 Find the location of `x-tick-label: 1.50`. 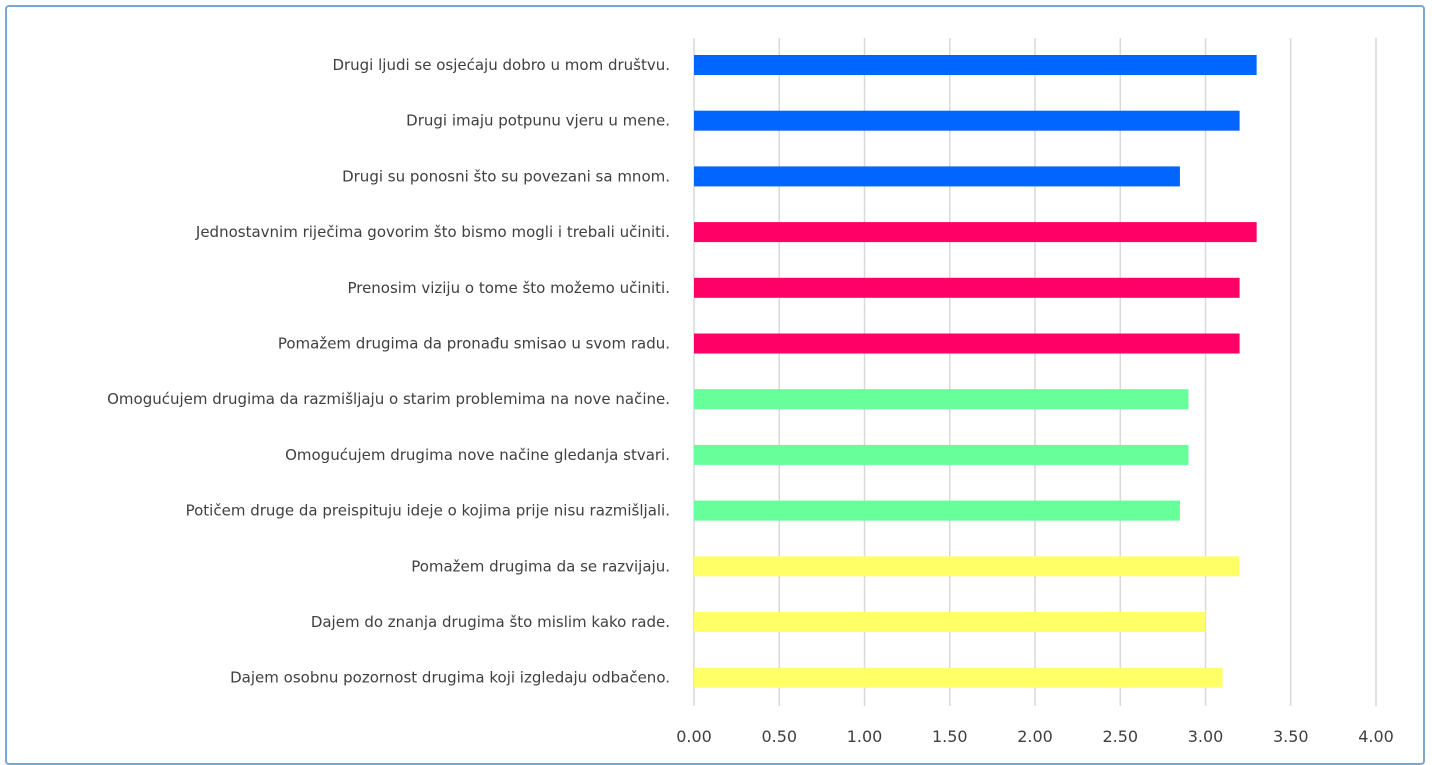

x-tick-label: 1.50 is located at coordinates (950, 736).